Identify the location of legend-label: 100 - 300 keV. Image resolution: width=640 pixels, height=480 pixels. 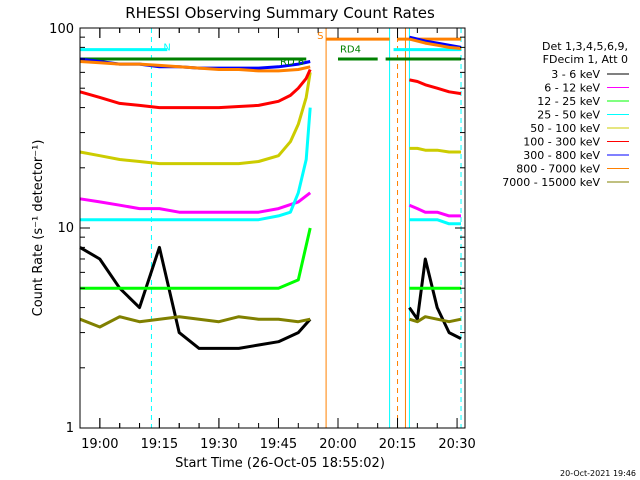
(561, 142).